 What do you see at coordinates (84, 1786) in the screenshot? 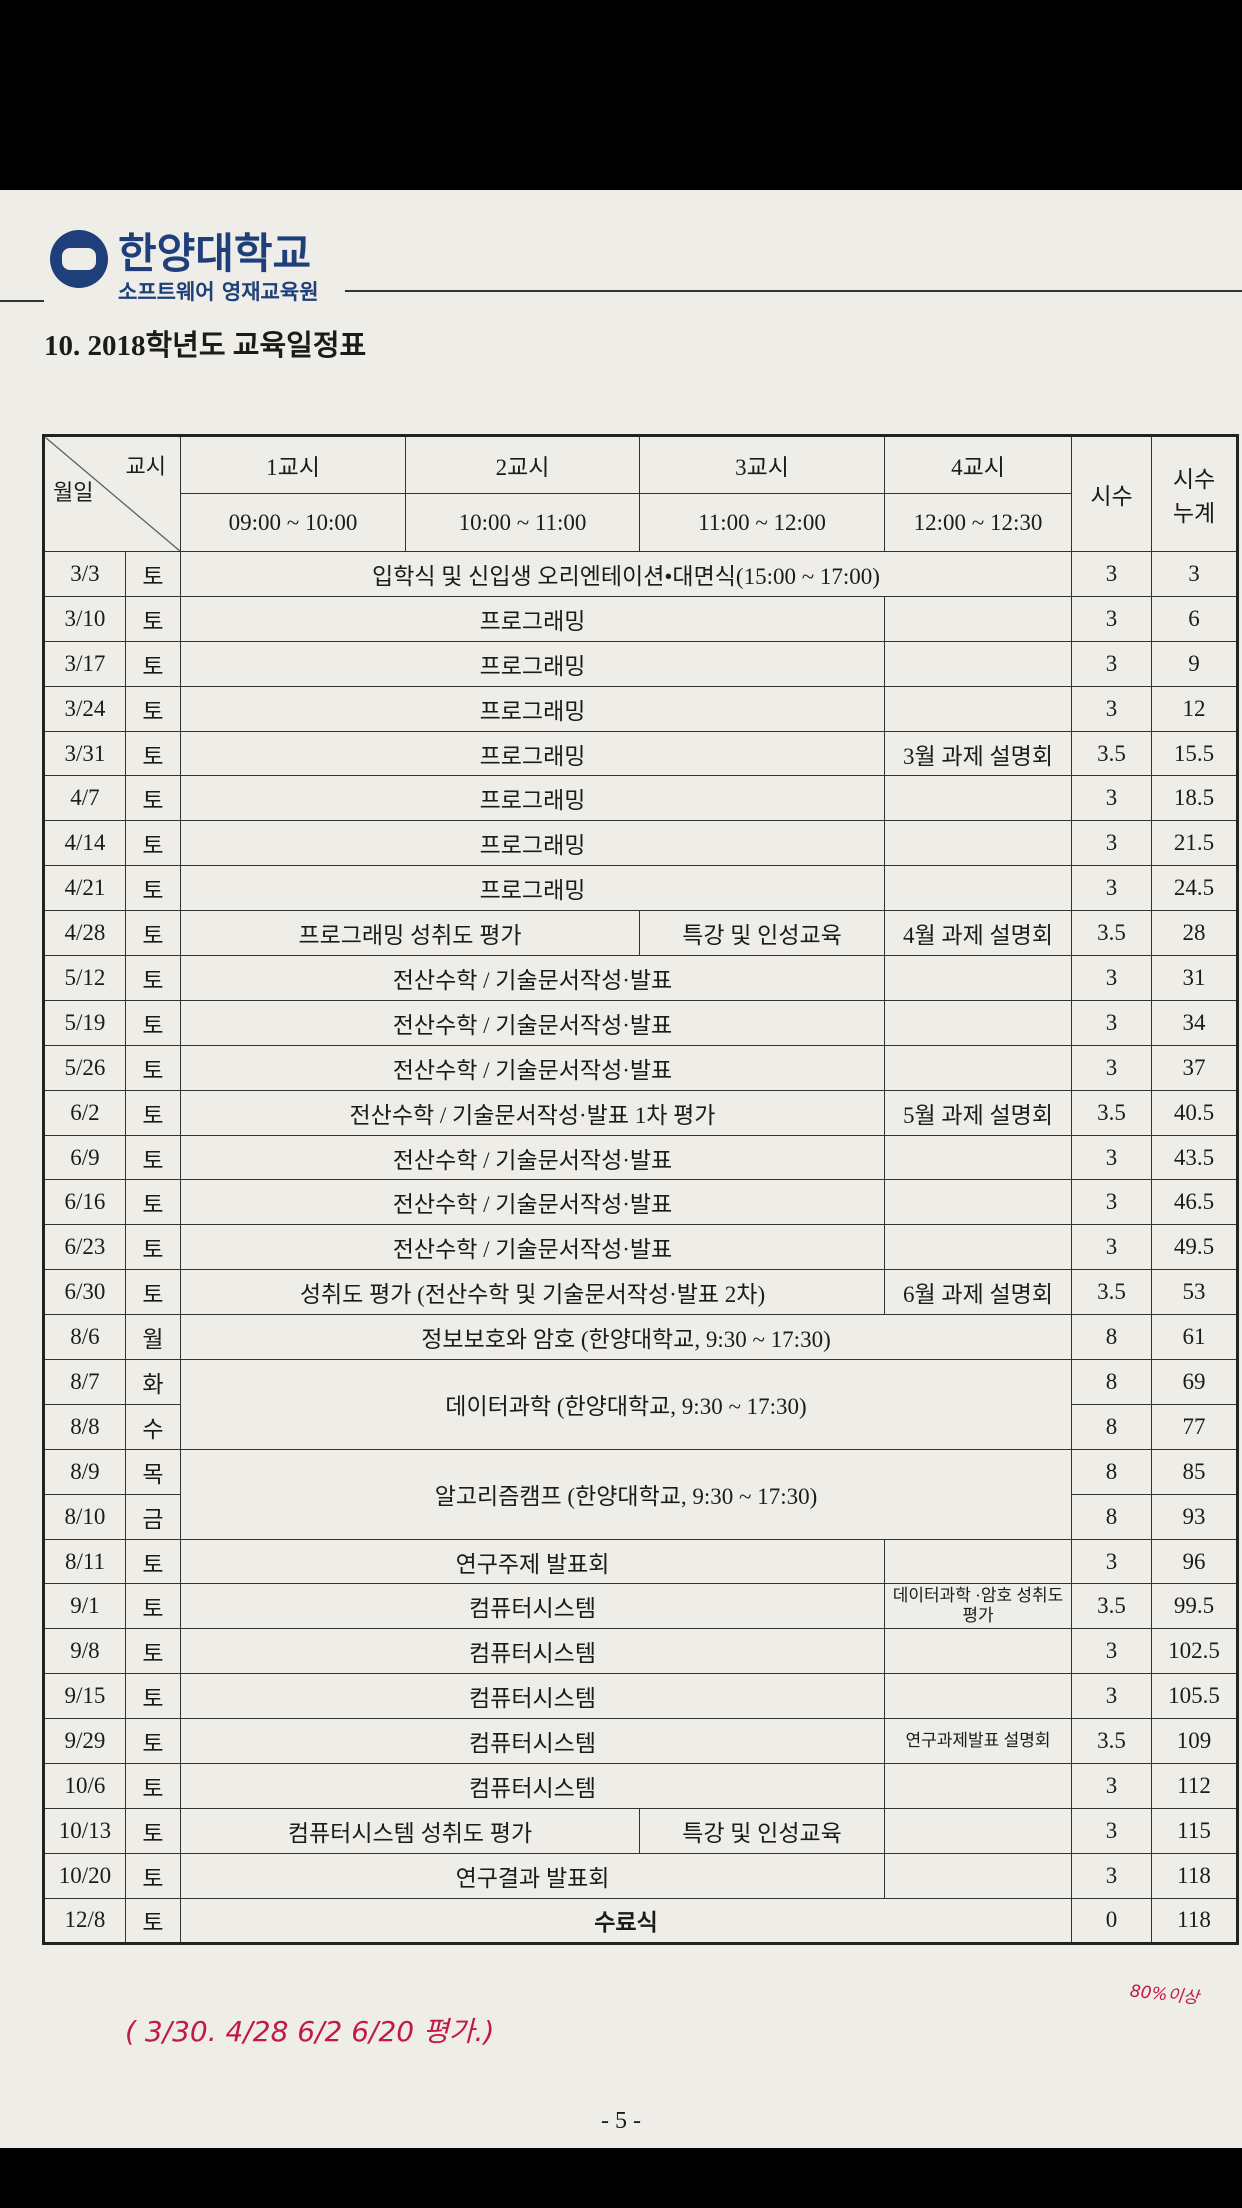
I see `date-cell: 10/6` at bounding box center [84, 1786].